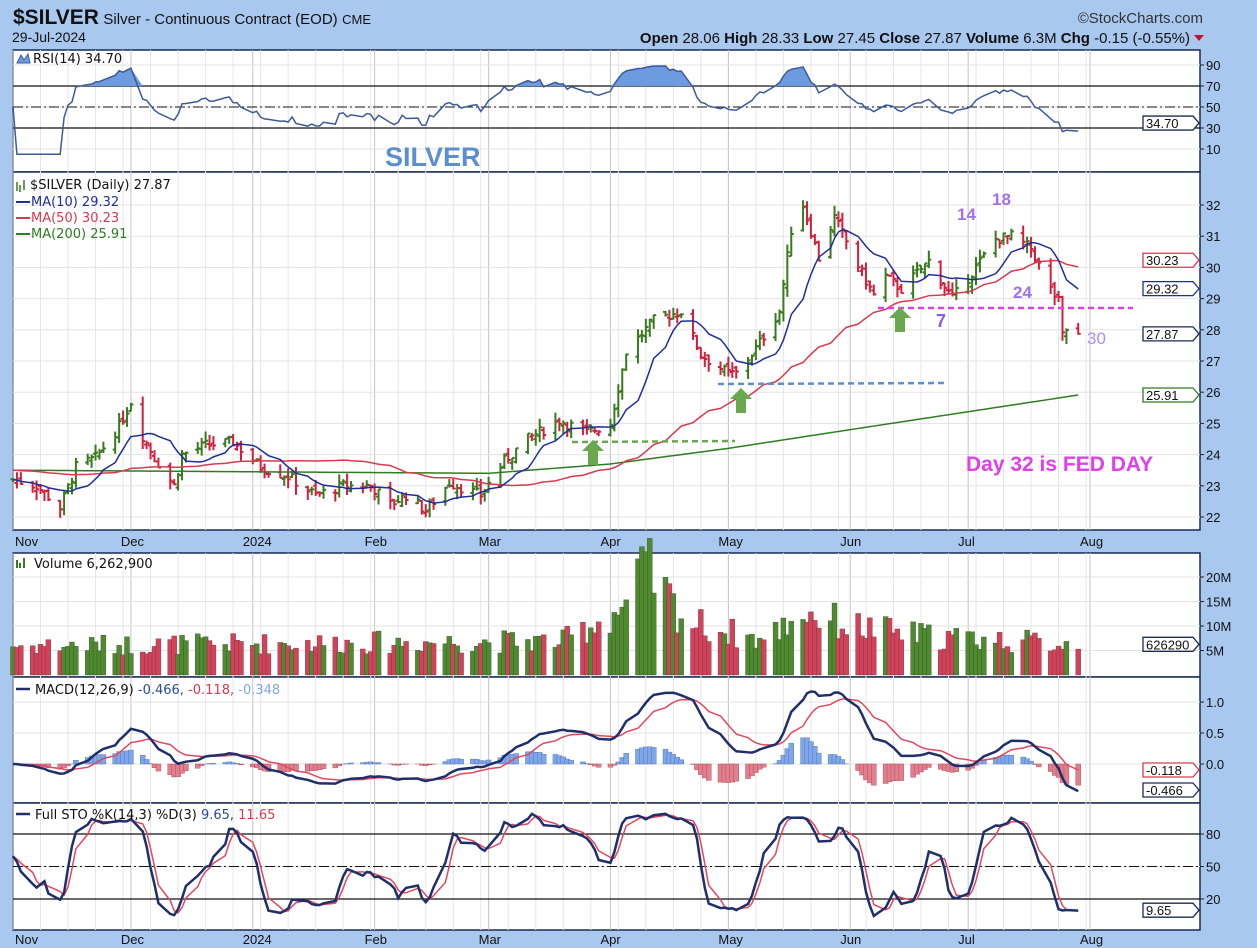 The image size is (1257, 948). I want to click on annotations: 14 18 24 7 30 Day 32 is FED DAY, so click(862, 333).